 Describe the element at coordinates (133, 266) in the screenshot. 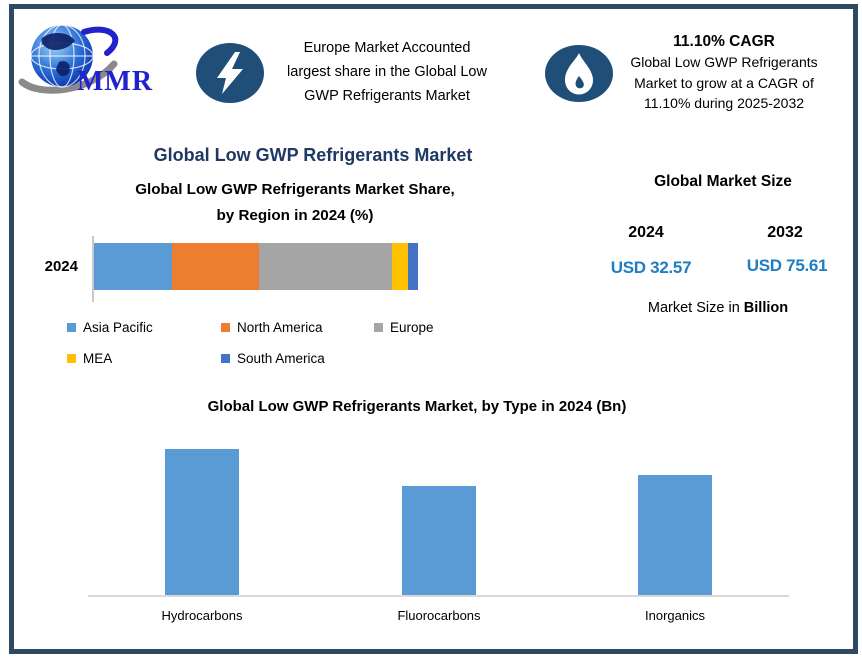

I see `stacked-segment-asia-pacific` at that location.